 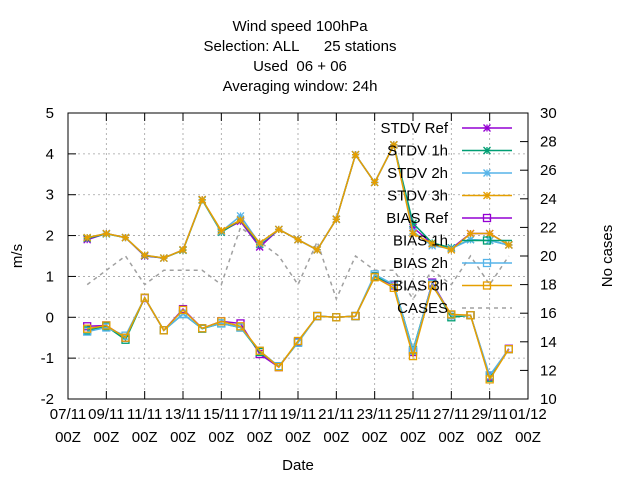 What do you see at coordinates (417, 151) in the screenshot?
I see `legend-label-stdv-1h: STDV 1h` at bounding box center [417, 151].